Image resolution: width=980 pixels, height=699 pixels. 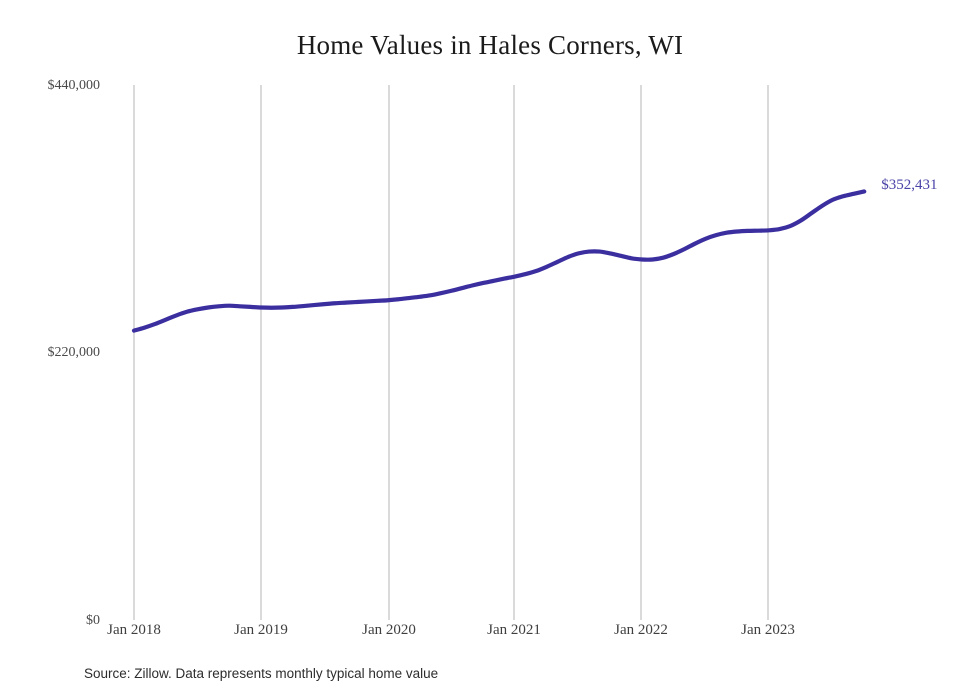 I want to click on x-tick-jan-2019: Jan 2019, so click(x=261, y=630).